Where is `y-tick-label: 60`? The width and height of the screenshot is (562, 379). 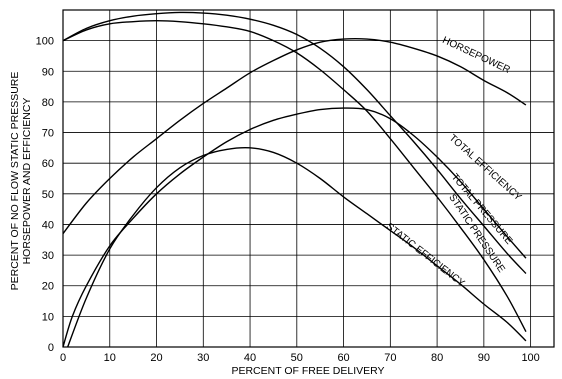 y-tick-label: 60 is located at coordinates (48, 164).